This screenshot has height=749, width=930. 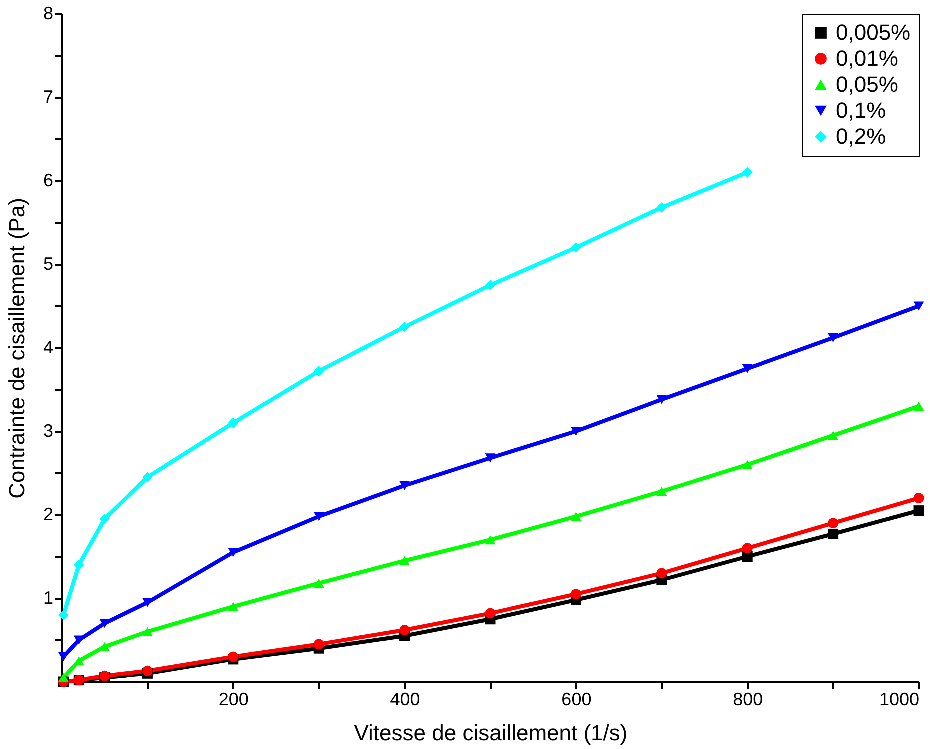 What do you see at coordinates (48, 431) in the screenshot?
I see `y-tick-label: 3` at bounding box center [48, 431].